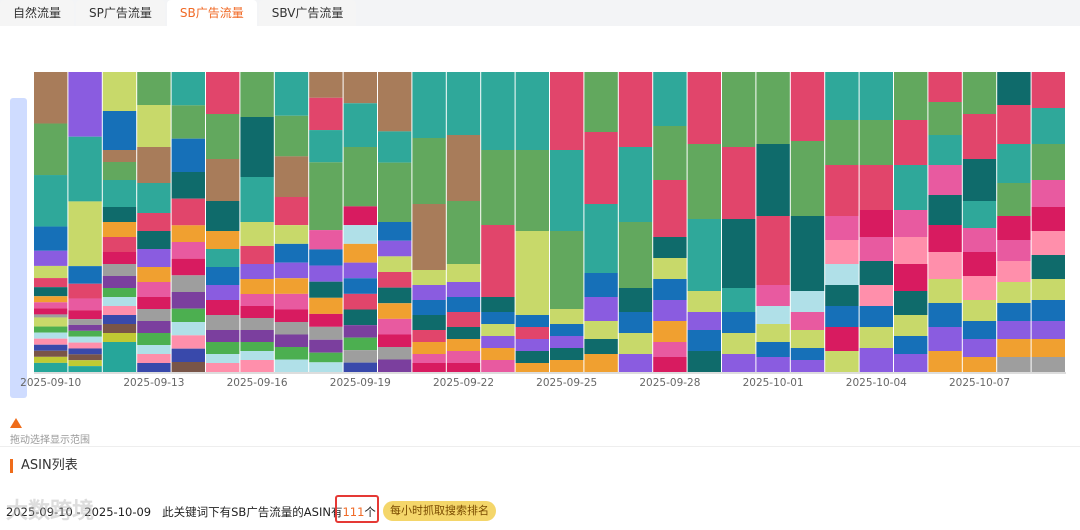  I want to click on tab-sp-ads: SP广告流量, so click(120, 13).